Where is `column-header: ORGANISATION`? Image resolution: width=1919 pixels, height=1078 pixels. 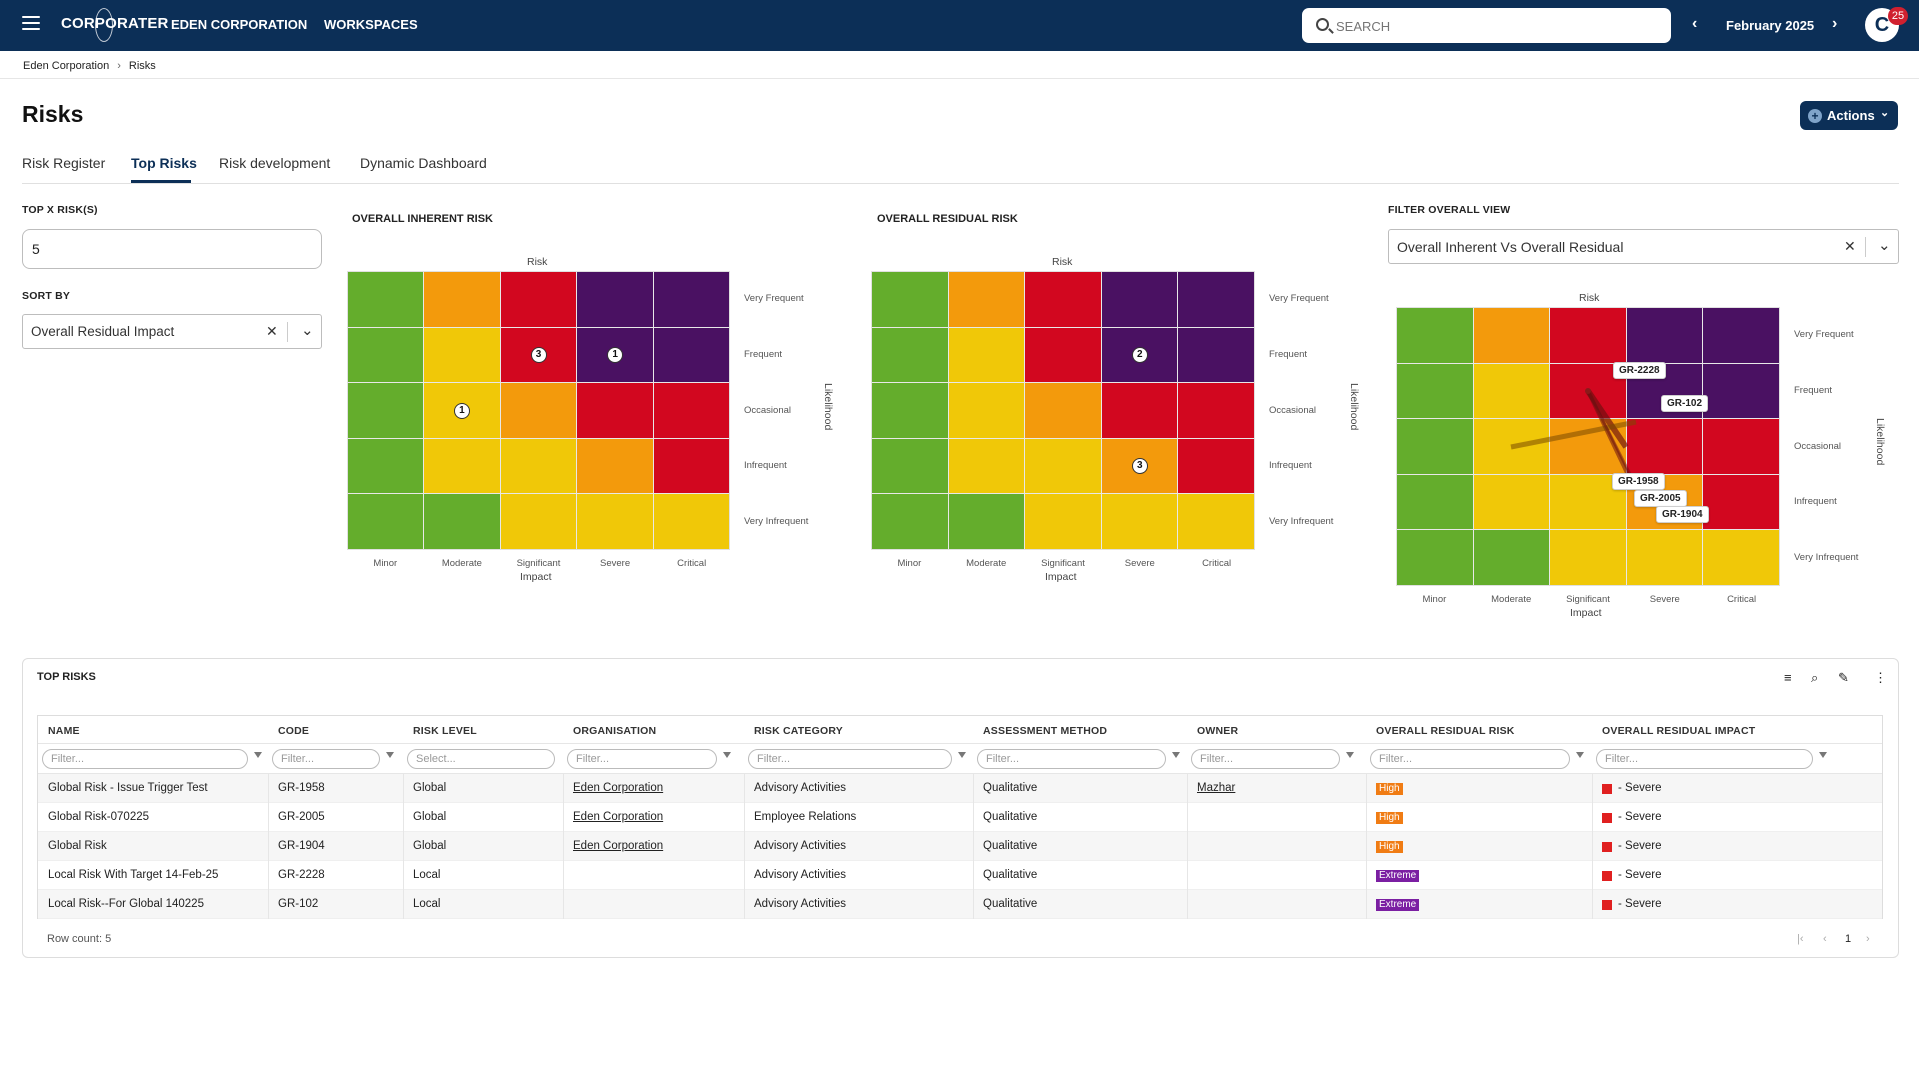 column-header: ORGANISATION is located at coordinates (615, 731).